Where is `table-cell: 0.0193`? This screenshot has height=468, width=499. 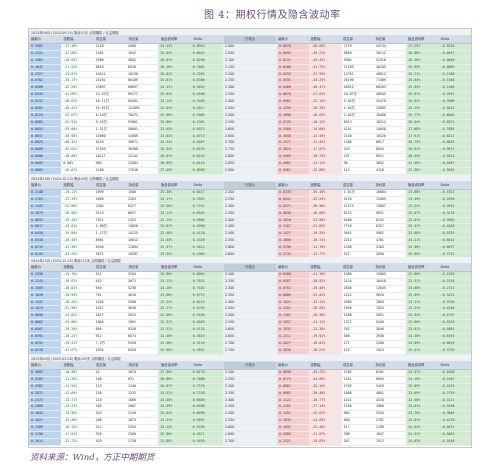 table-cell: 0.0193 is located at coordinates (206, 150).